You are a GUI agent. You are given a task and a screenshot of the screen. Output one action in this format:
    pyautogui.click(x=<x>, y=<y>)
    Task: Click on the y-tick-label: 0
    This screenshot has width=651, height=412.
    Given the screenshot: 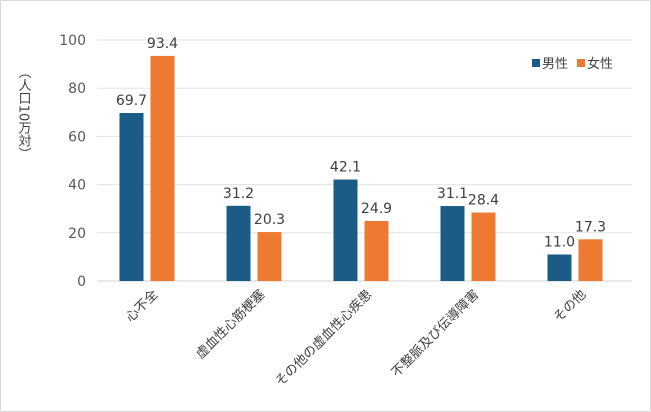 What is the action you would take?
    pyautogui.click(x=81, y=282)
    